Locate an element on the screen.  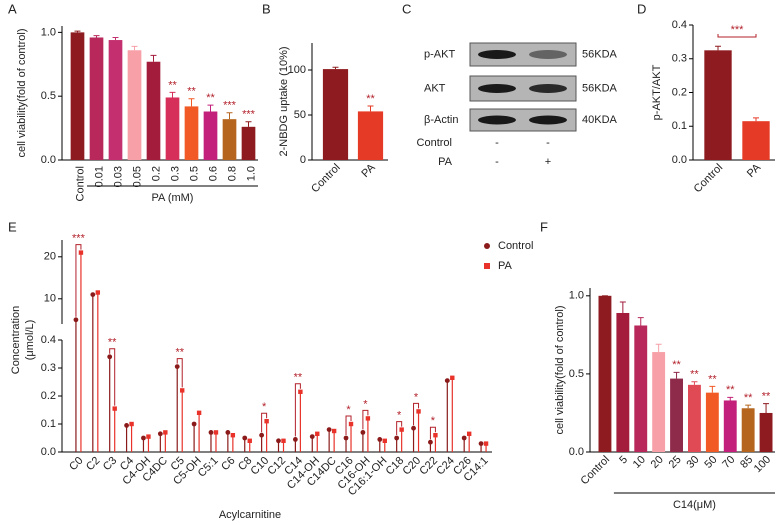
y-tick-label: 0.1 is located at coordinates (679, 126).